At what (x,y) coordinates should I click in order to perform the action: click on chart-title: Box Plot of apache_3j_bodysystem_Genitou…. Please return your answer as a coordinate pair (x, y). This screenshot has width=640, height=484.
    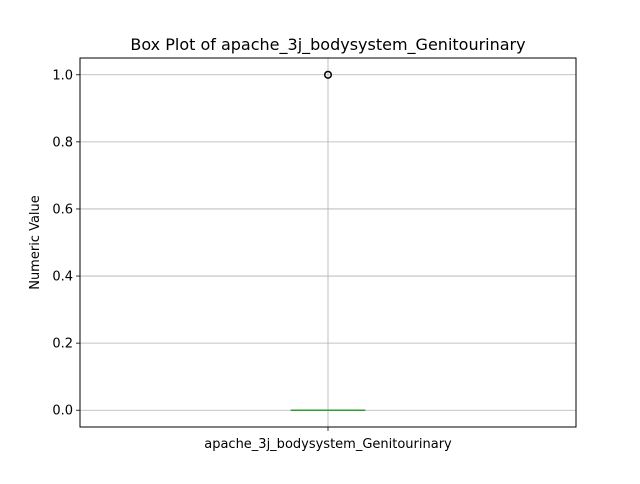
    Looking at the image, I should click on (327, 45).